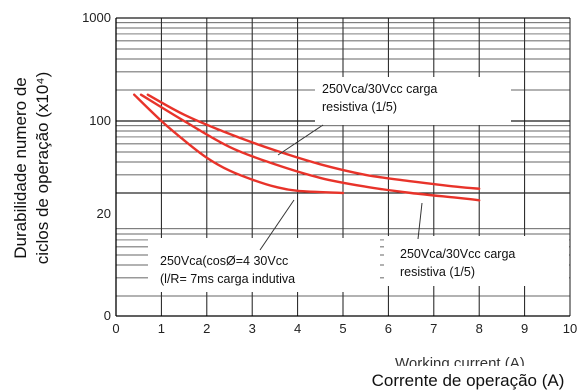  I want to click on x-tick-label: 6, so click(388, 328).